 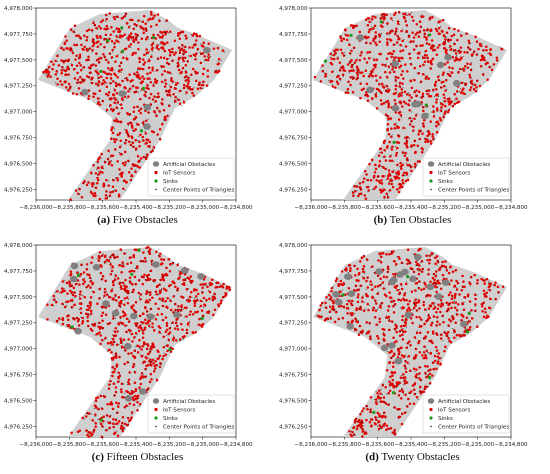 What do you see at coordinates (343, 295) in the screenshot?
I see `sink-point` at bounding box center [343, 295].